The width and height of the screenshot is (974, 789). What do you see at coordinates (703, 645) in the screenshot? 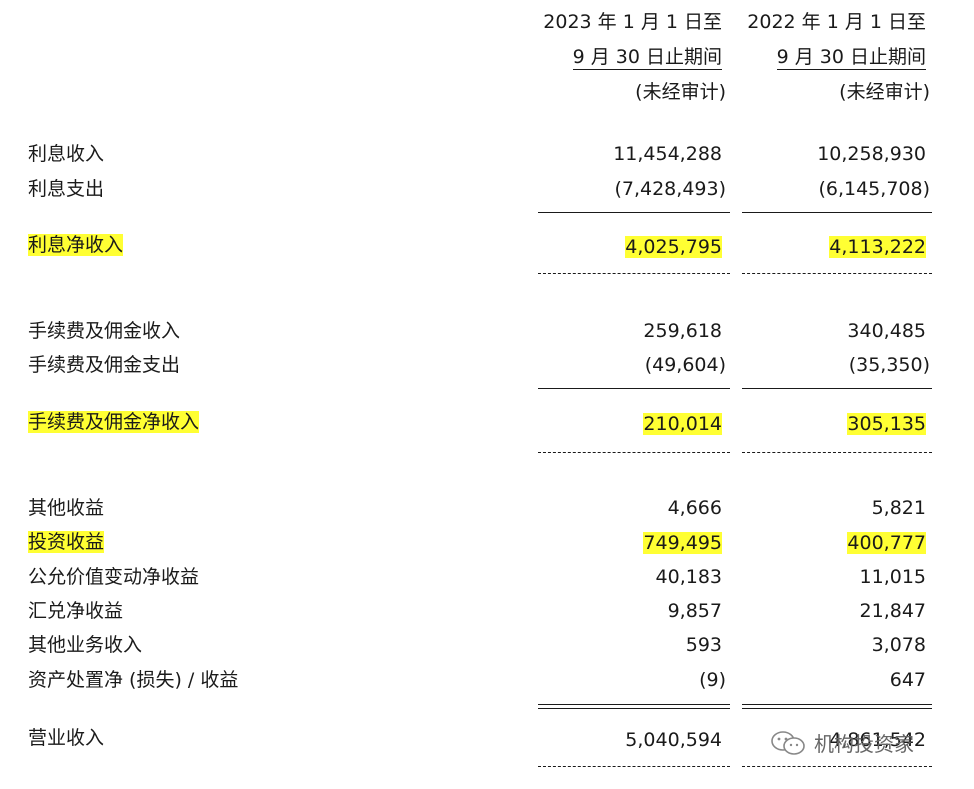
I see `cell-2023-other-business-income: 593` at bounding box center [703, 645].